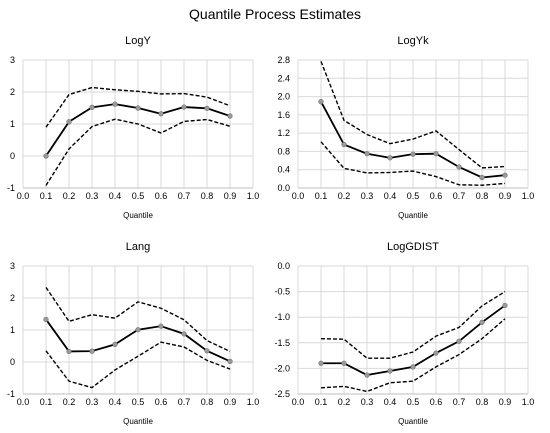  What do you see at coordinates (282, 317) in the screenshot?
I see `y-tick-label: -1.0` at bounding box center [282, 317].